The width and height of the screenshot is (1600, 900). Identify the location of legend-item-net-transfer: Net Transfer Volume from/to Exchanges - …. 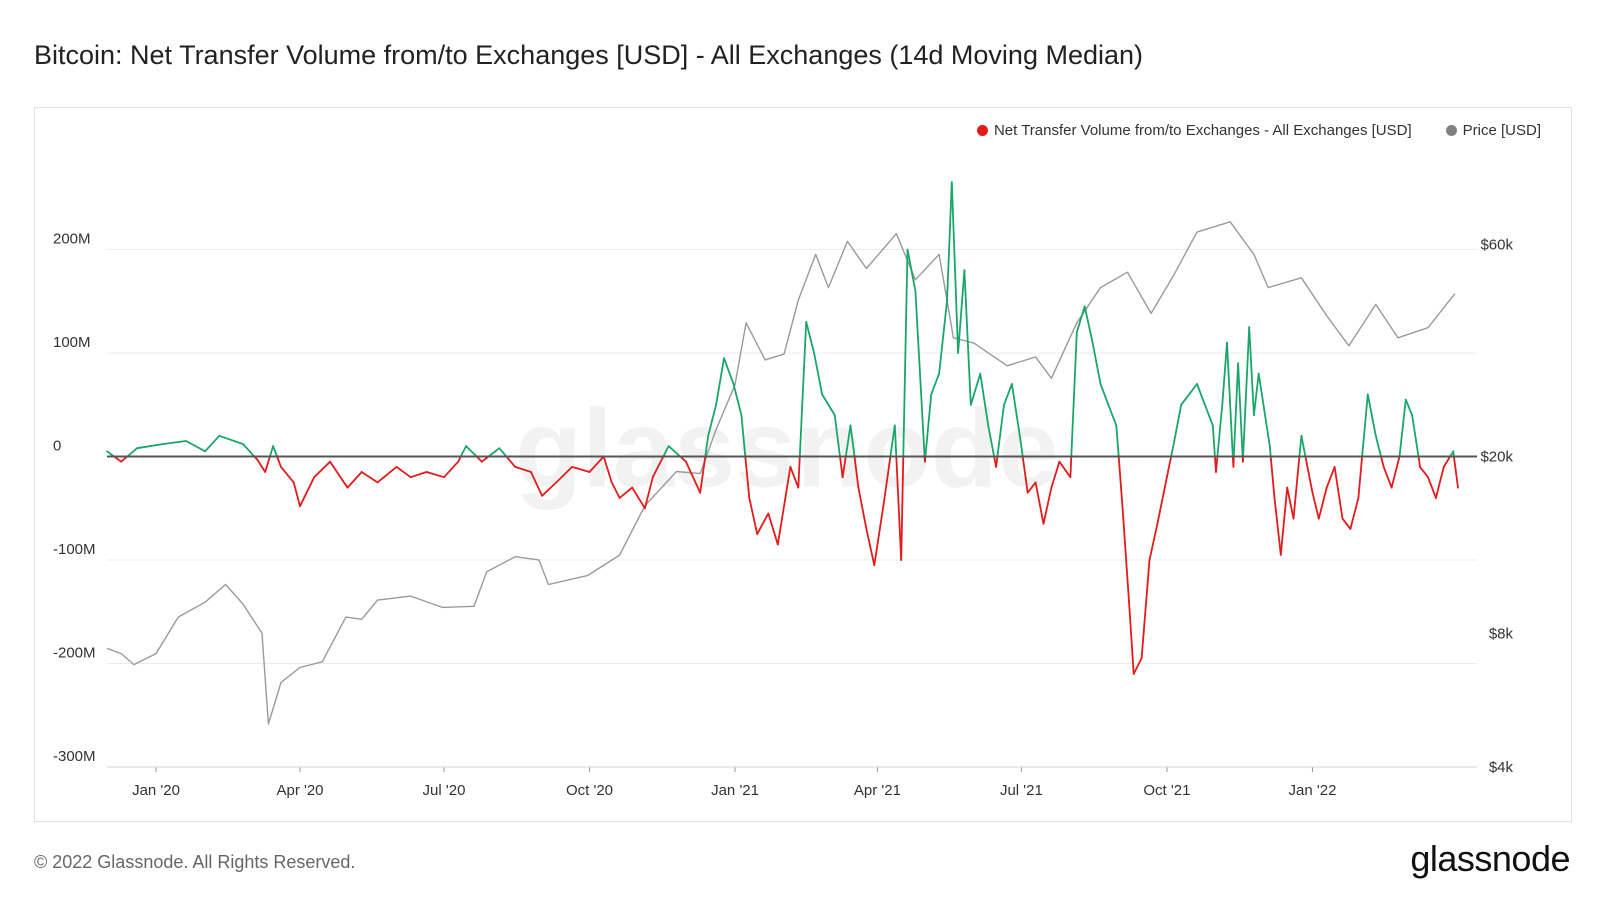
(1194, 130).